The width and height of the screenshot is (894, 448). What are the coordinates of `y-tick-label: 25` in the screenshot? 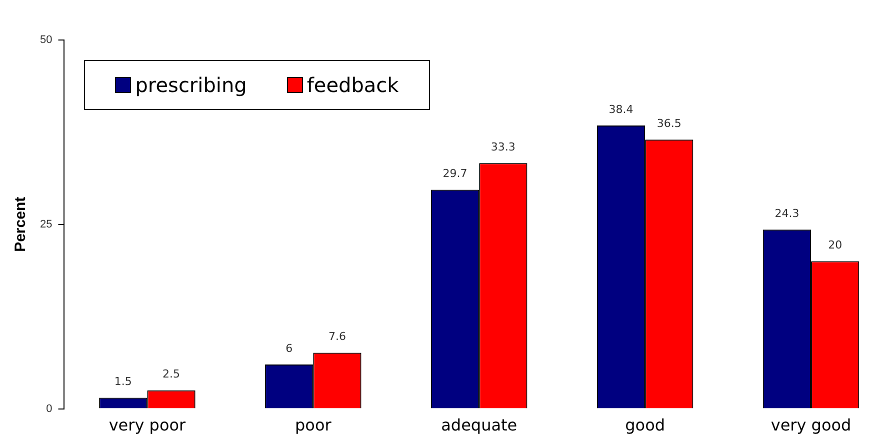 It's located at (46, 224).